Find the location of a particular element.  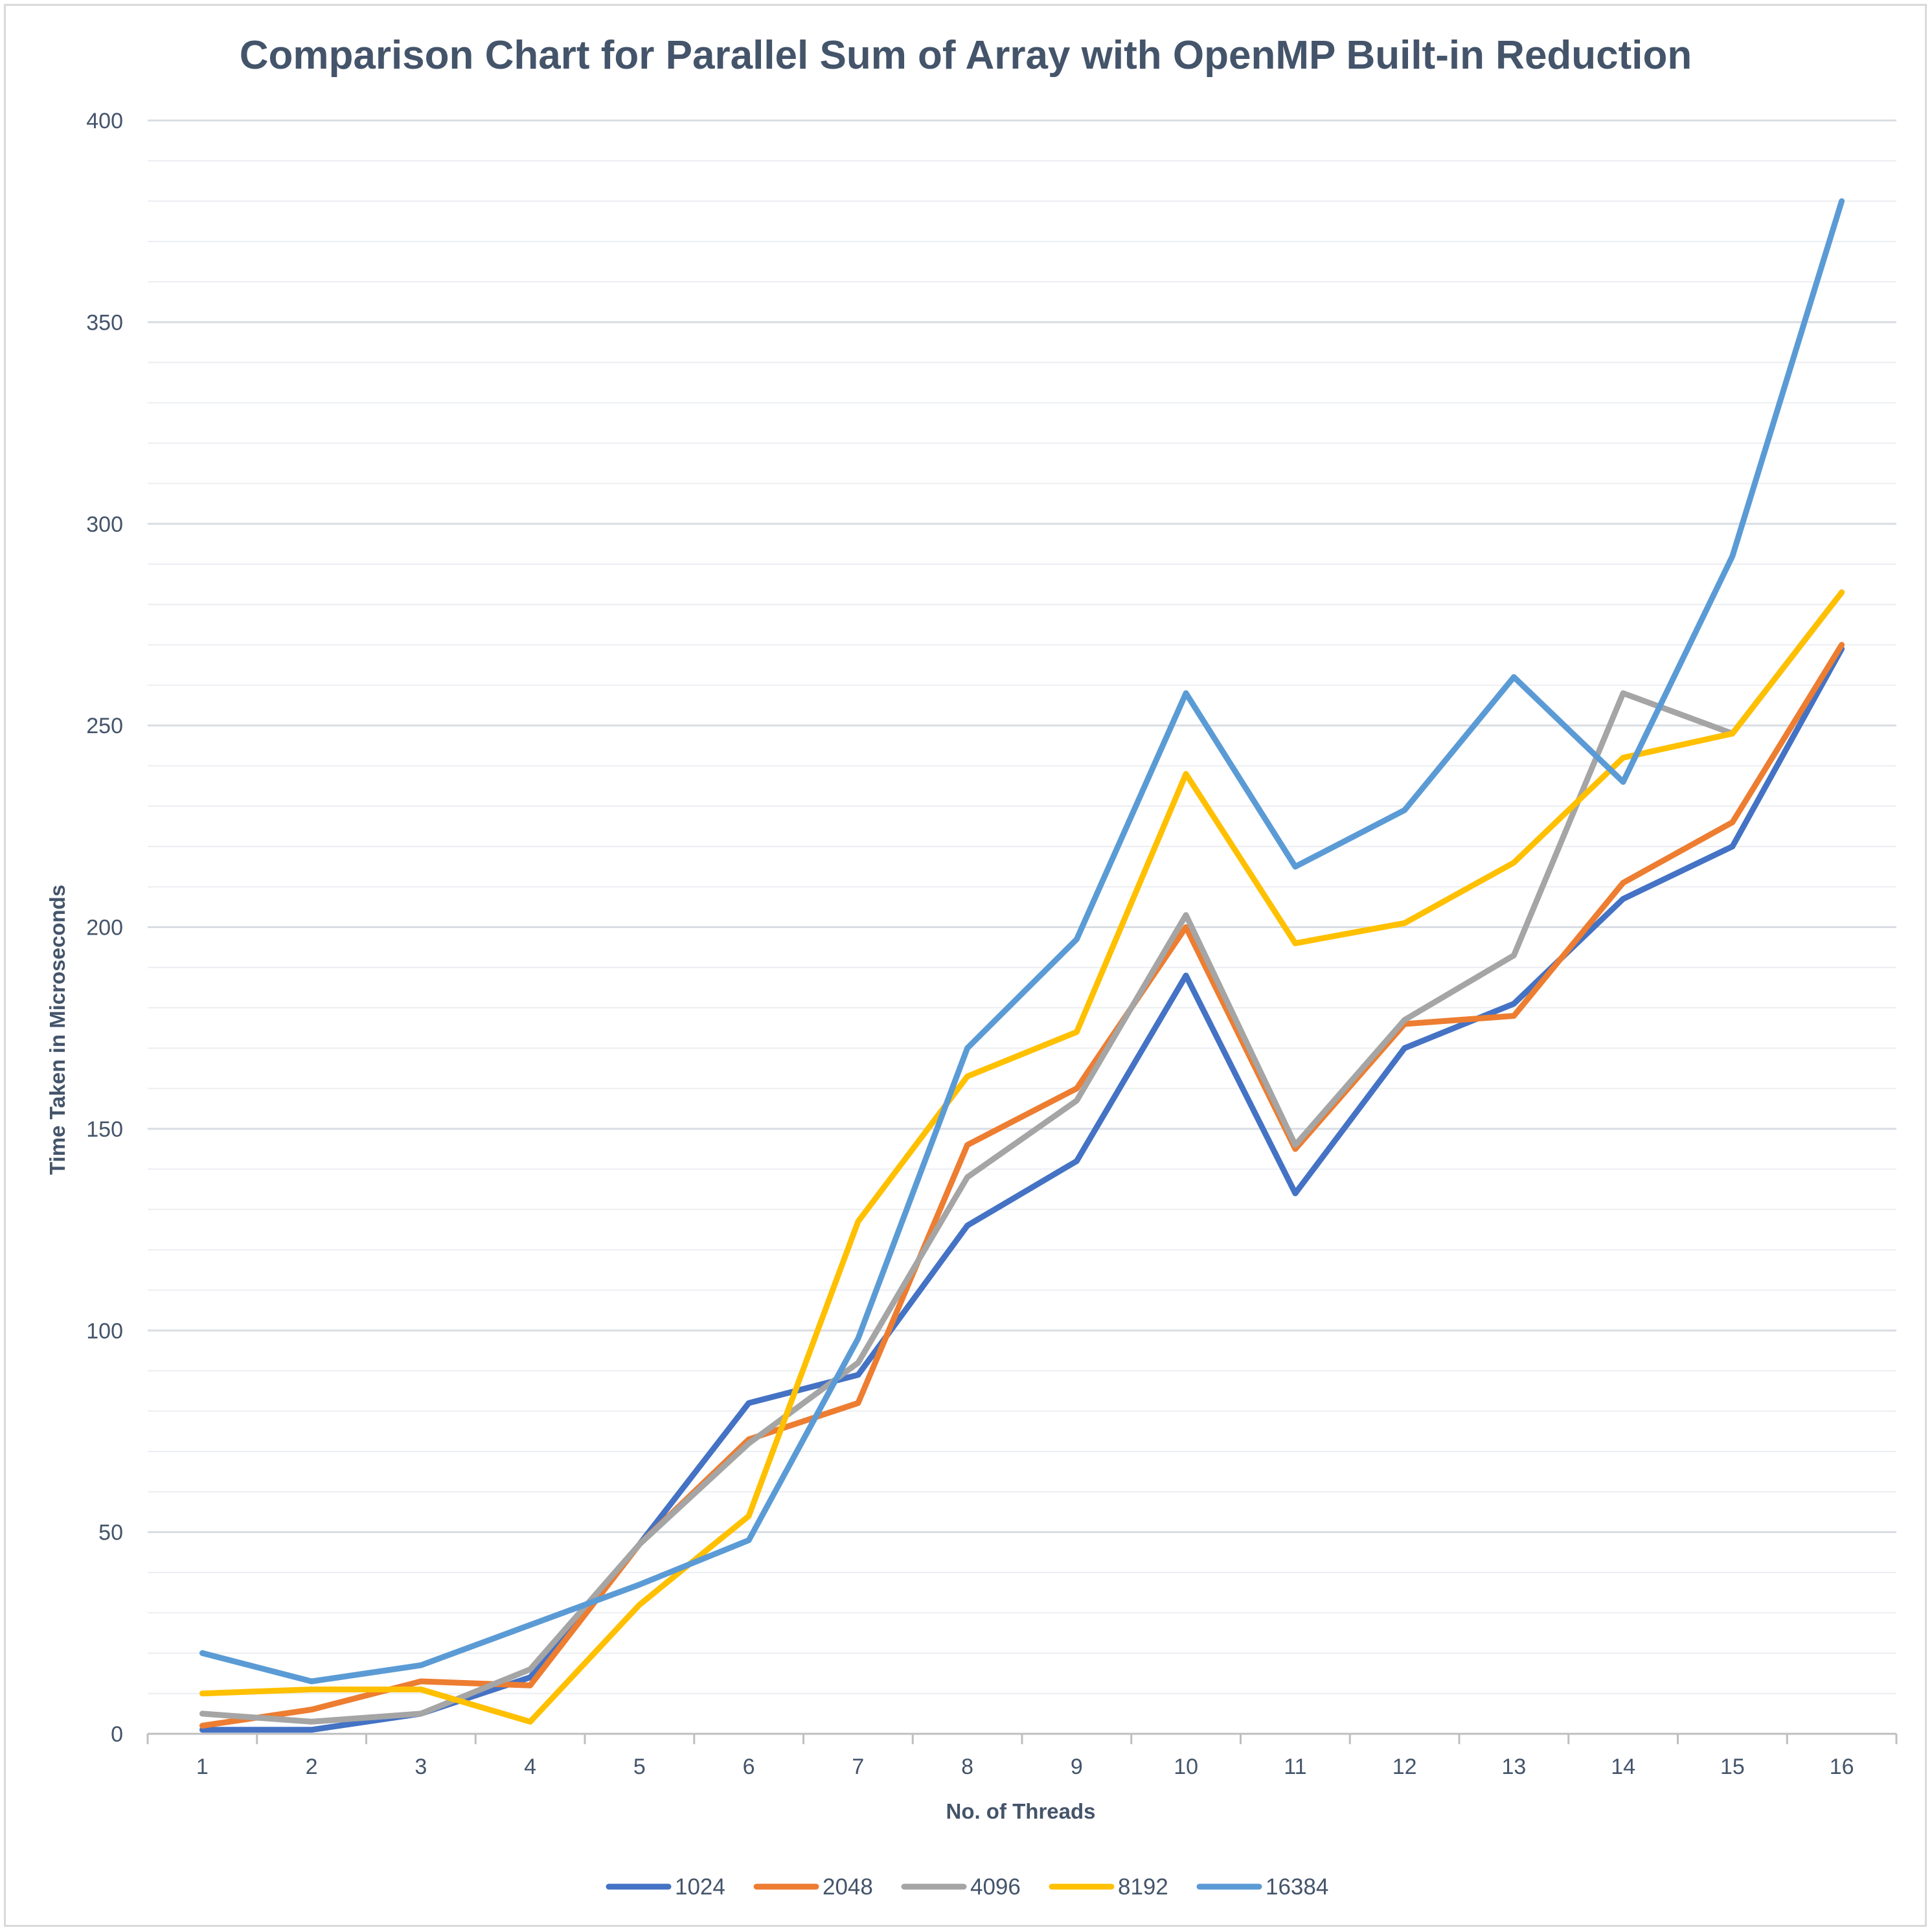

legend-label-1024: 1024 is located at coordinates (700, 1887).